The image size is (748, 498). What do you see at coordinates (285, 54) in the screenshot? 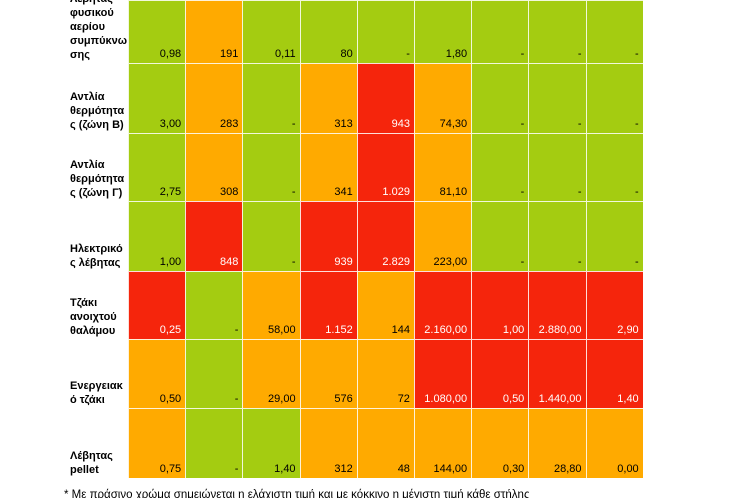
I see `cell-value: 0,11` at bounding box center [285, 54].